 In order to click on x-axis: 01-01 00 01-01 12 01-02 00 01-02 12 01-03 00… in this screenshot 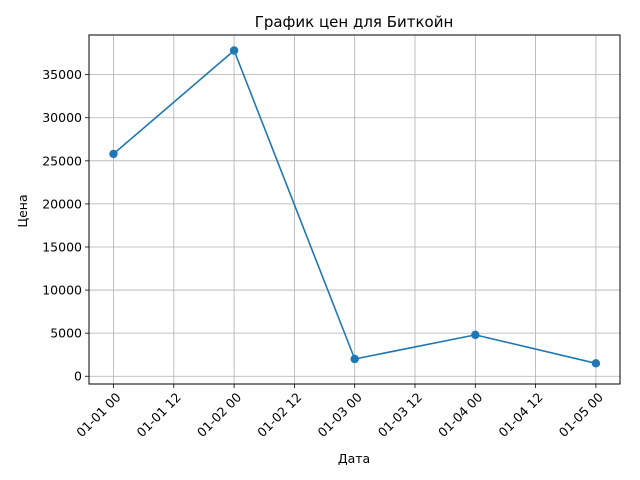, I will do `click(339, 412)`.